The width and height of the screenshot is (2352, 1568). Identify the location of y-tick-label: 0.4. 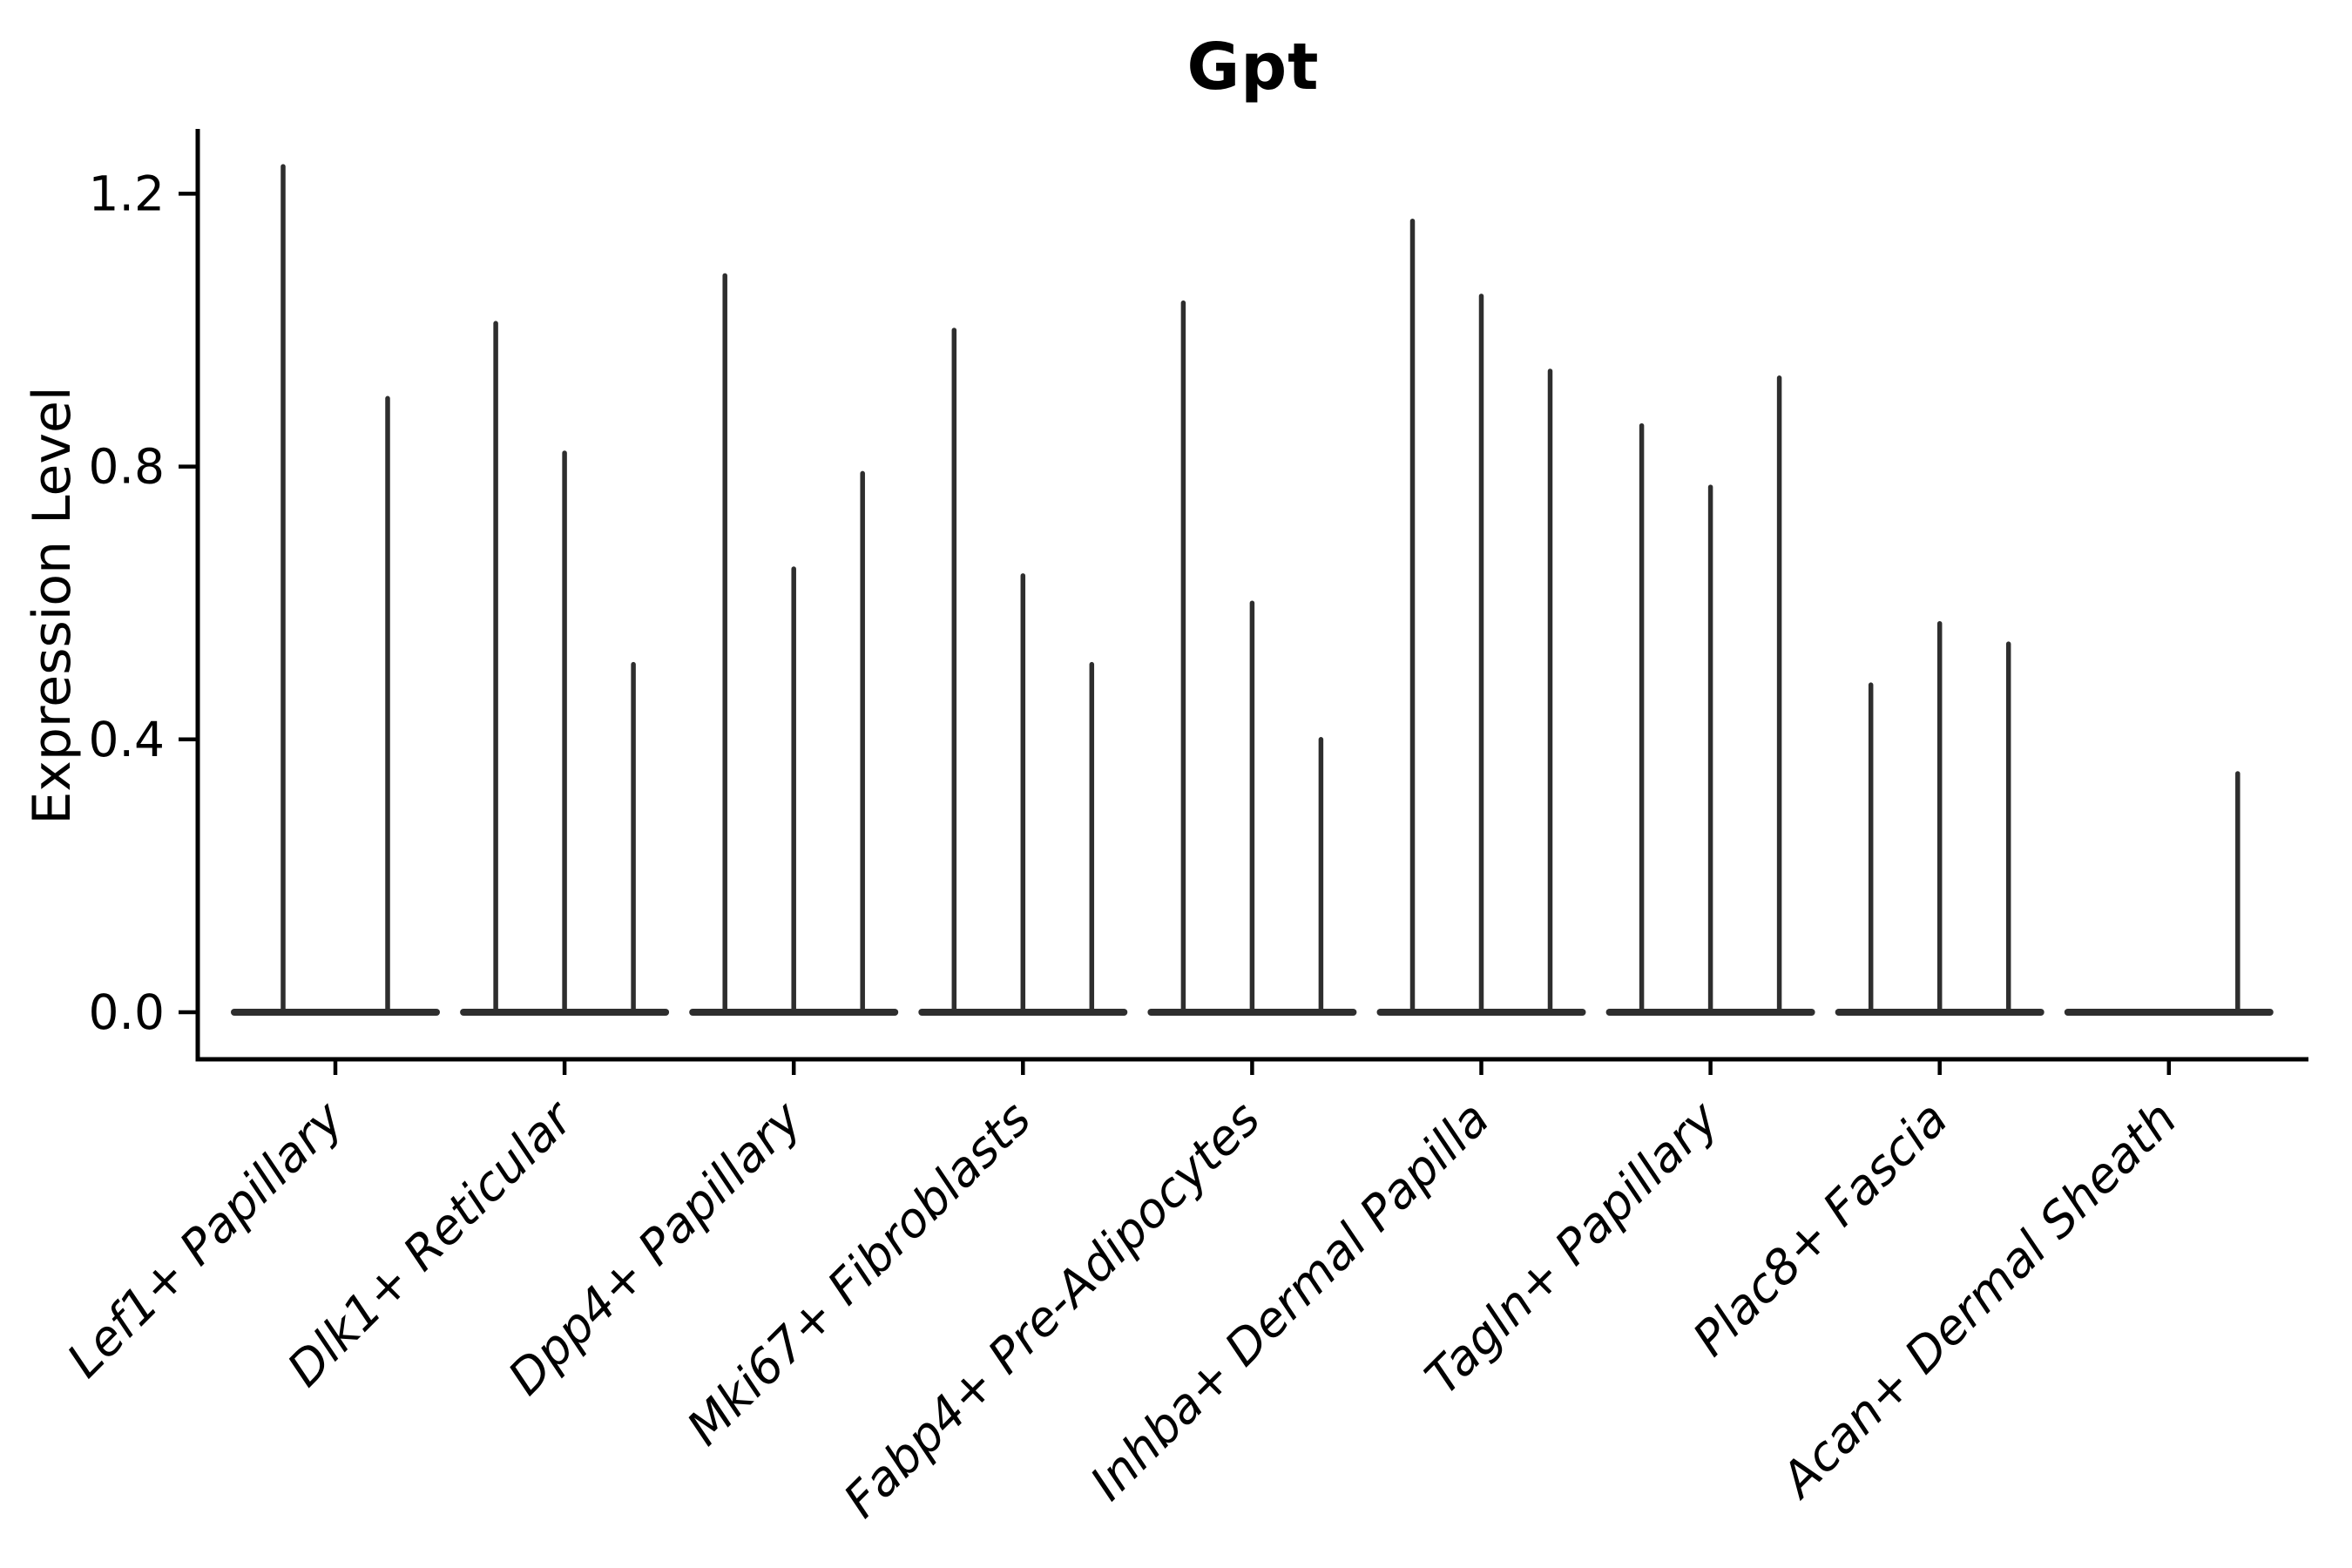
(127, 739).